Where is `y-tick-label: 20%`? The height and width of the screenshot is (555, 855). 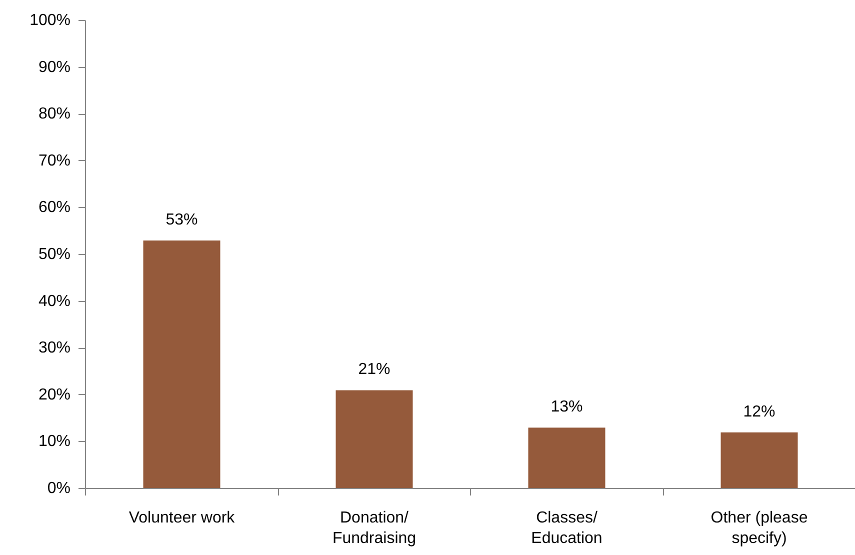 y-tick-label: 20% is located at coordinates (54, 395).